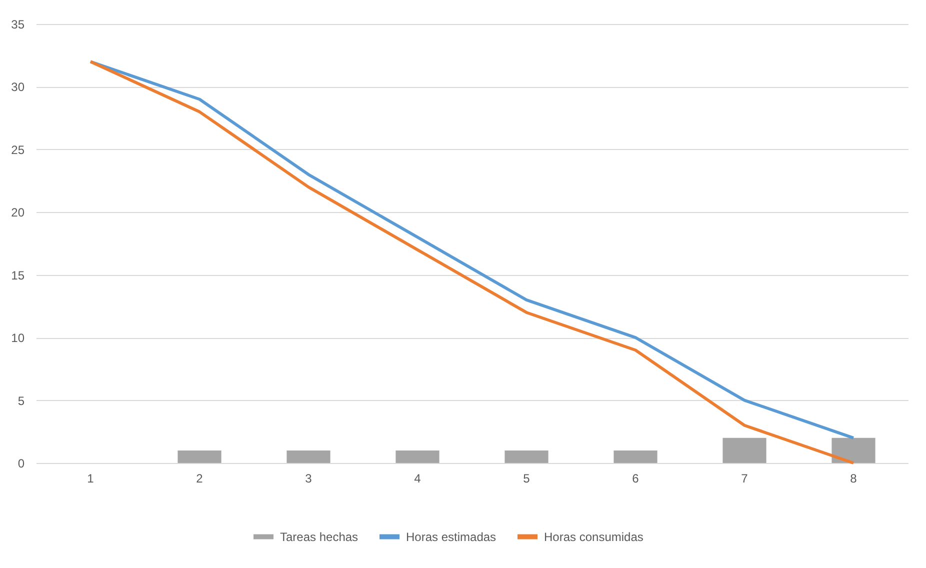 This screenshot has height=568, width=926. Describe the element at coordinates (451, 537) in the screenshot. I see `legend-label: Horas estimadas` at that location.